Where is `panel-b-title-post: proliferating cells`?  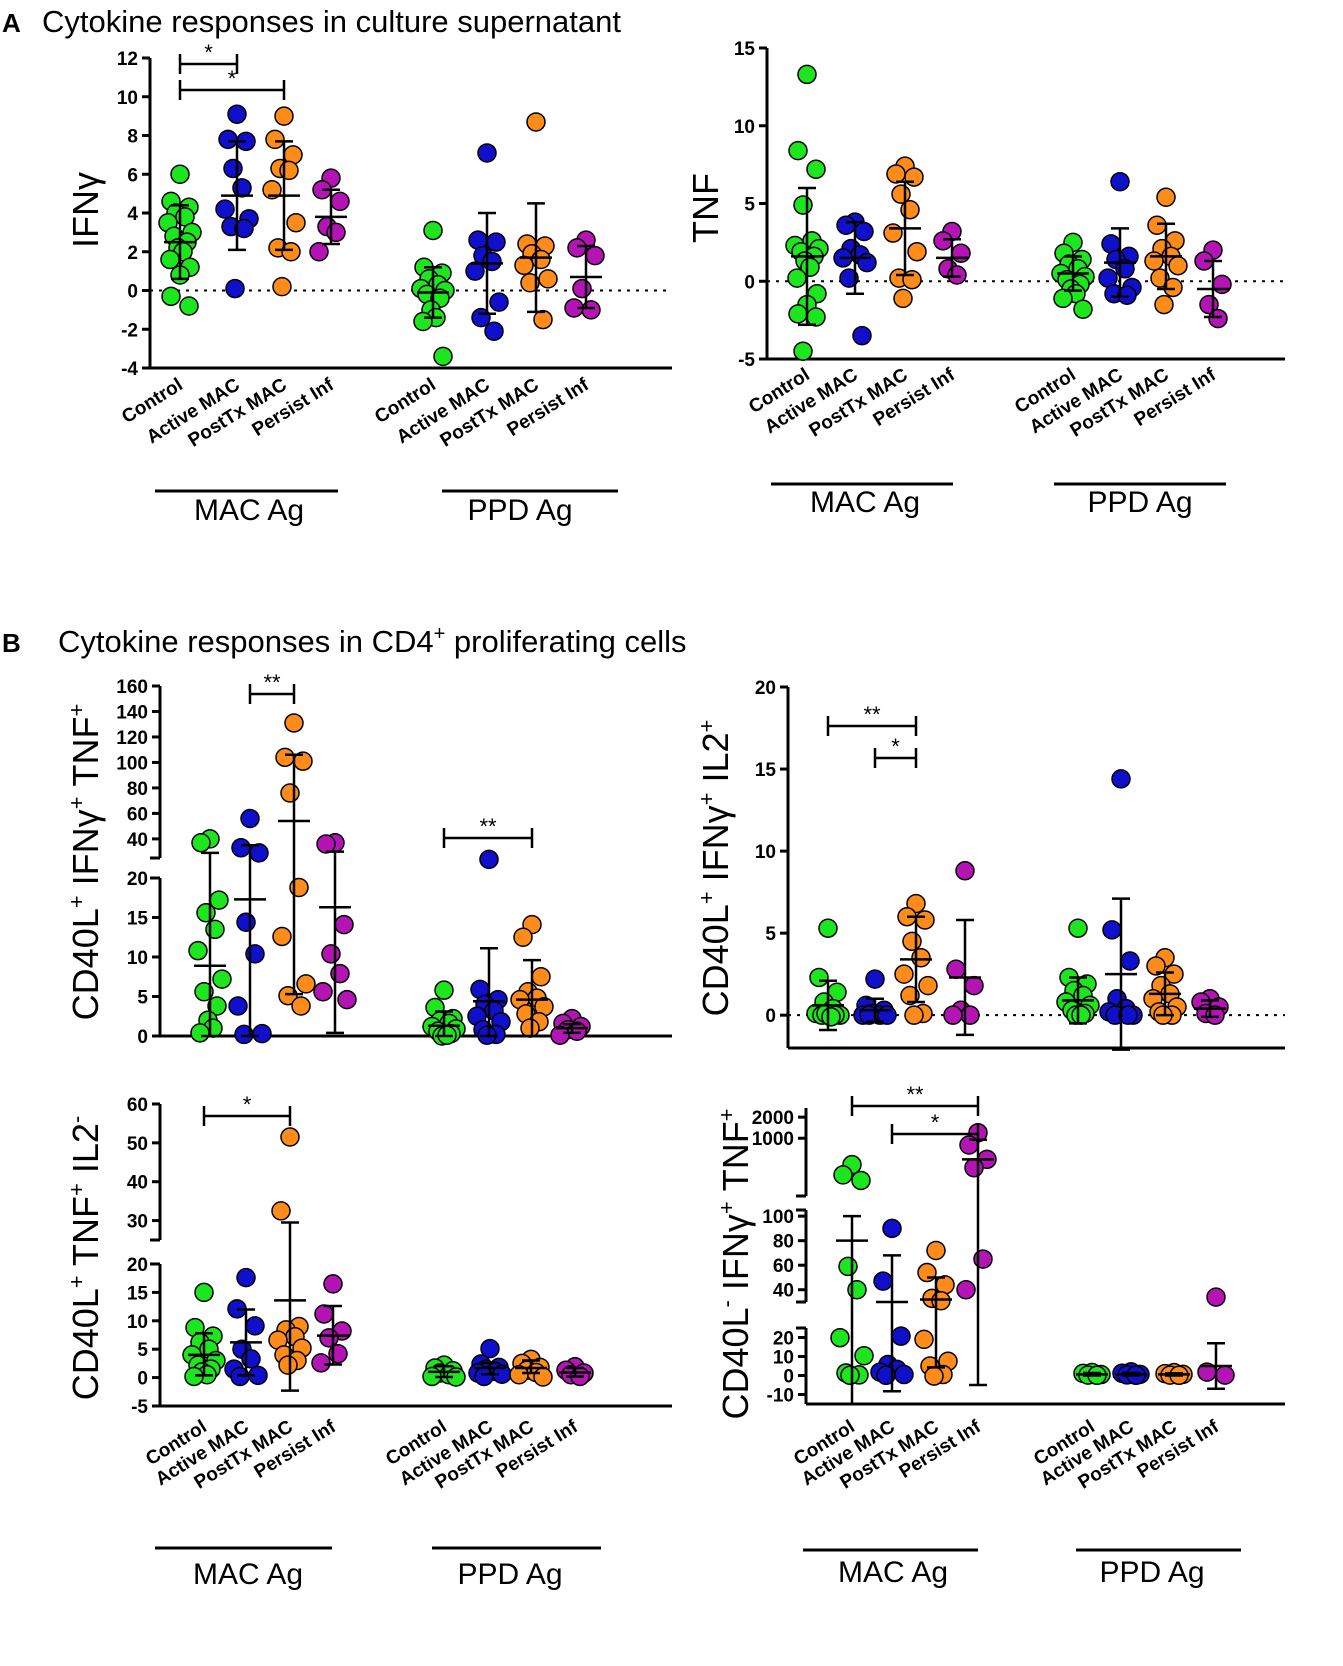 panel-b-title-post: proliferating cells is located at coordinates (565, 641).